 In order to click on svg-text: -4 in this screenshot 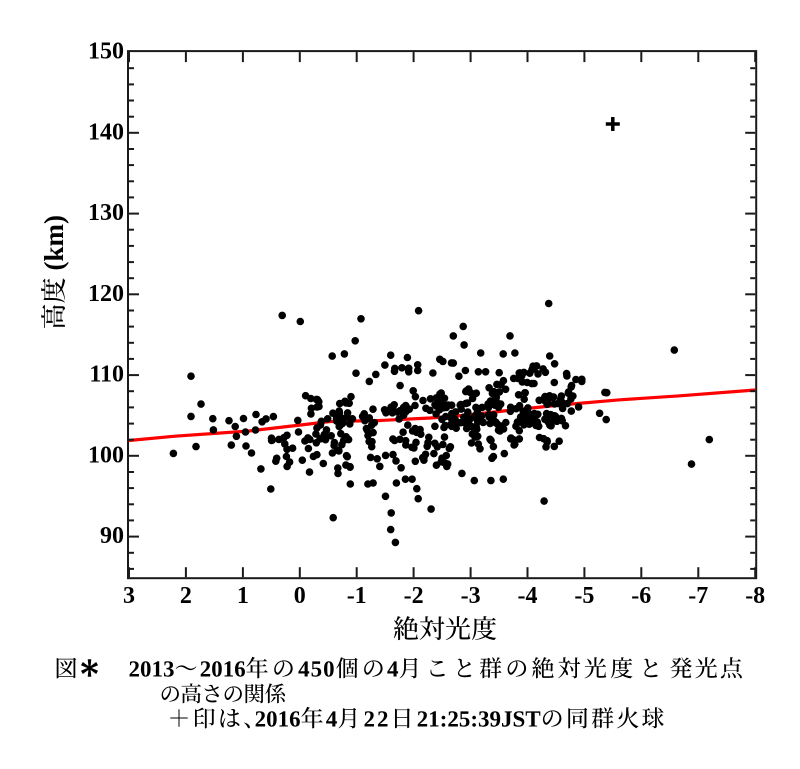, I will do `click(528, 596)`.